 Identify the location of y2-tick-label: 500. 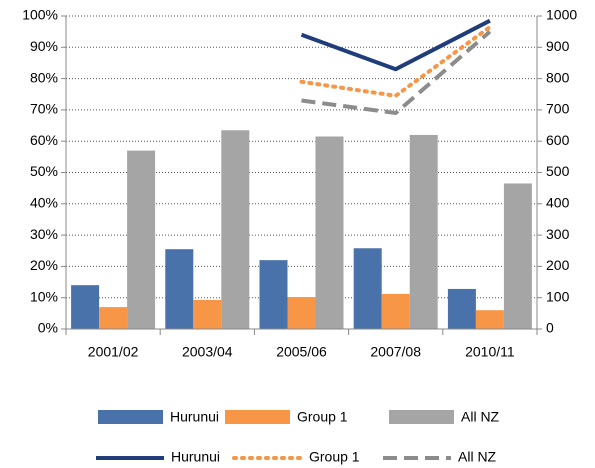
(558, 171).